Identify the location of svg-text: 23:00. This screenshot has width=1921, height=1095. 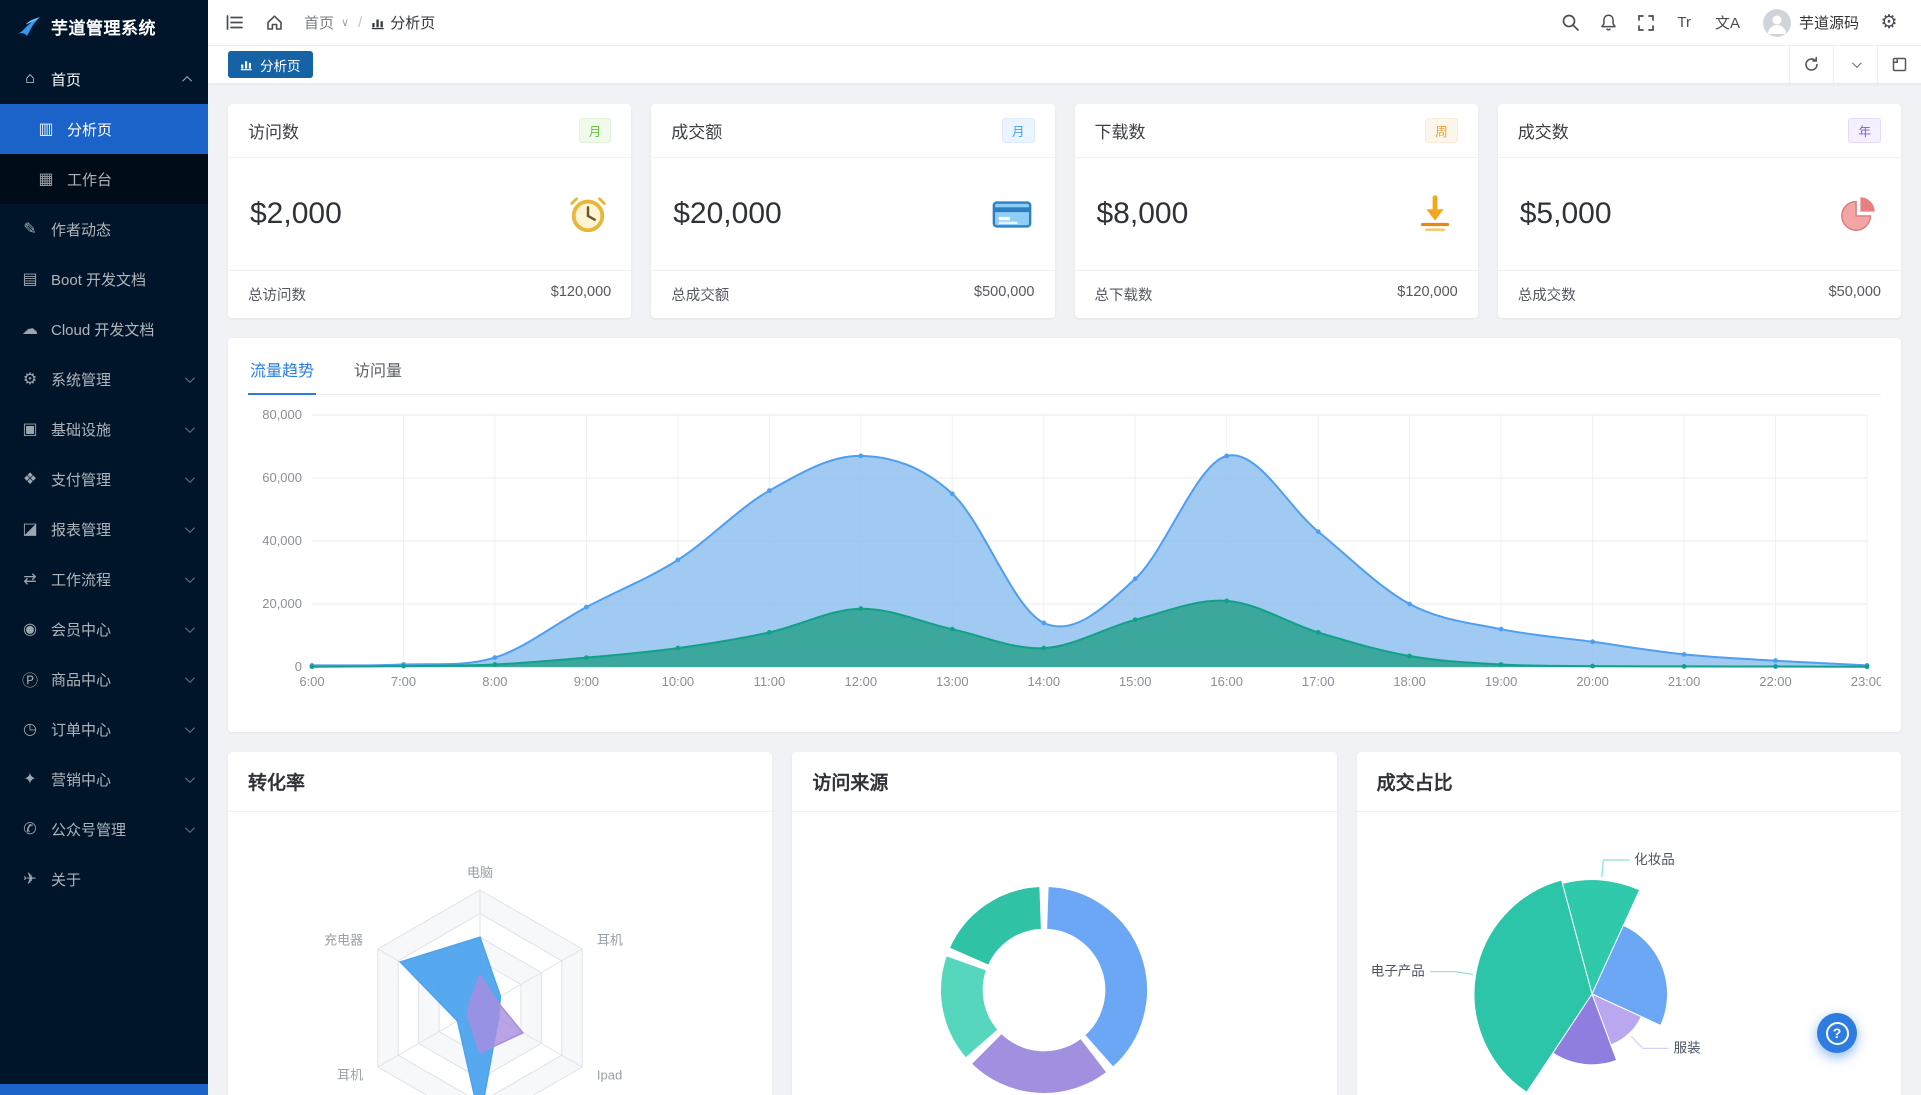
(1866, 681).